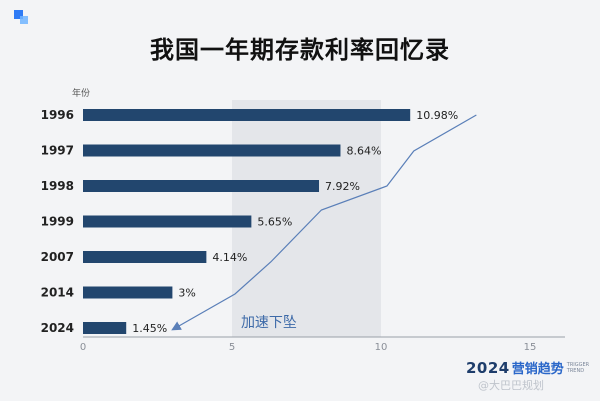 The height and width of the screenshot is (401, 600). I want to click on x-tick-0: 0, so click(83, 347).